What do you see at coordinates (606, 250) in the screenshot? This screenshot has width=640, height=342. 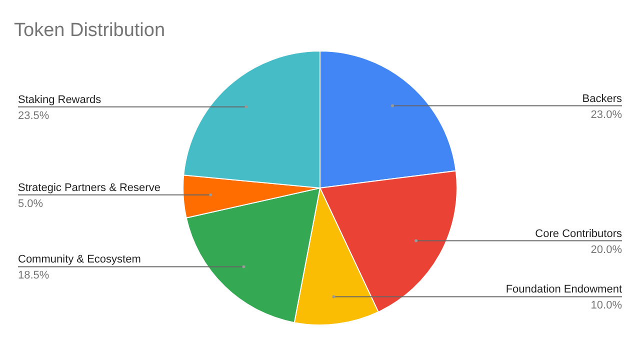 I see `data-label: 20.0%` at bounding box center [606, 250].